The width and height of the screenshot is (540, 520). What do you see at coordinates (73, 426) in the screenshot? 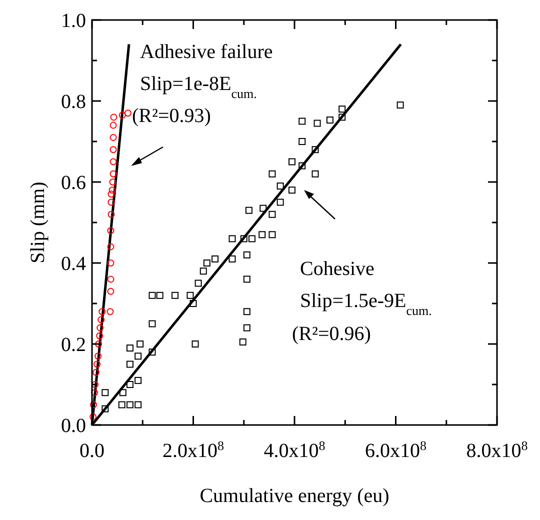
I see `y-tick-label: 0.0` at bounding box center [73, 426].